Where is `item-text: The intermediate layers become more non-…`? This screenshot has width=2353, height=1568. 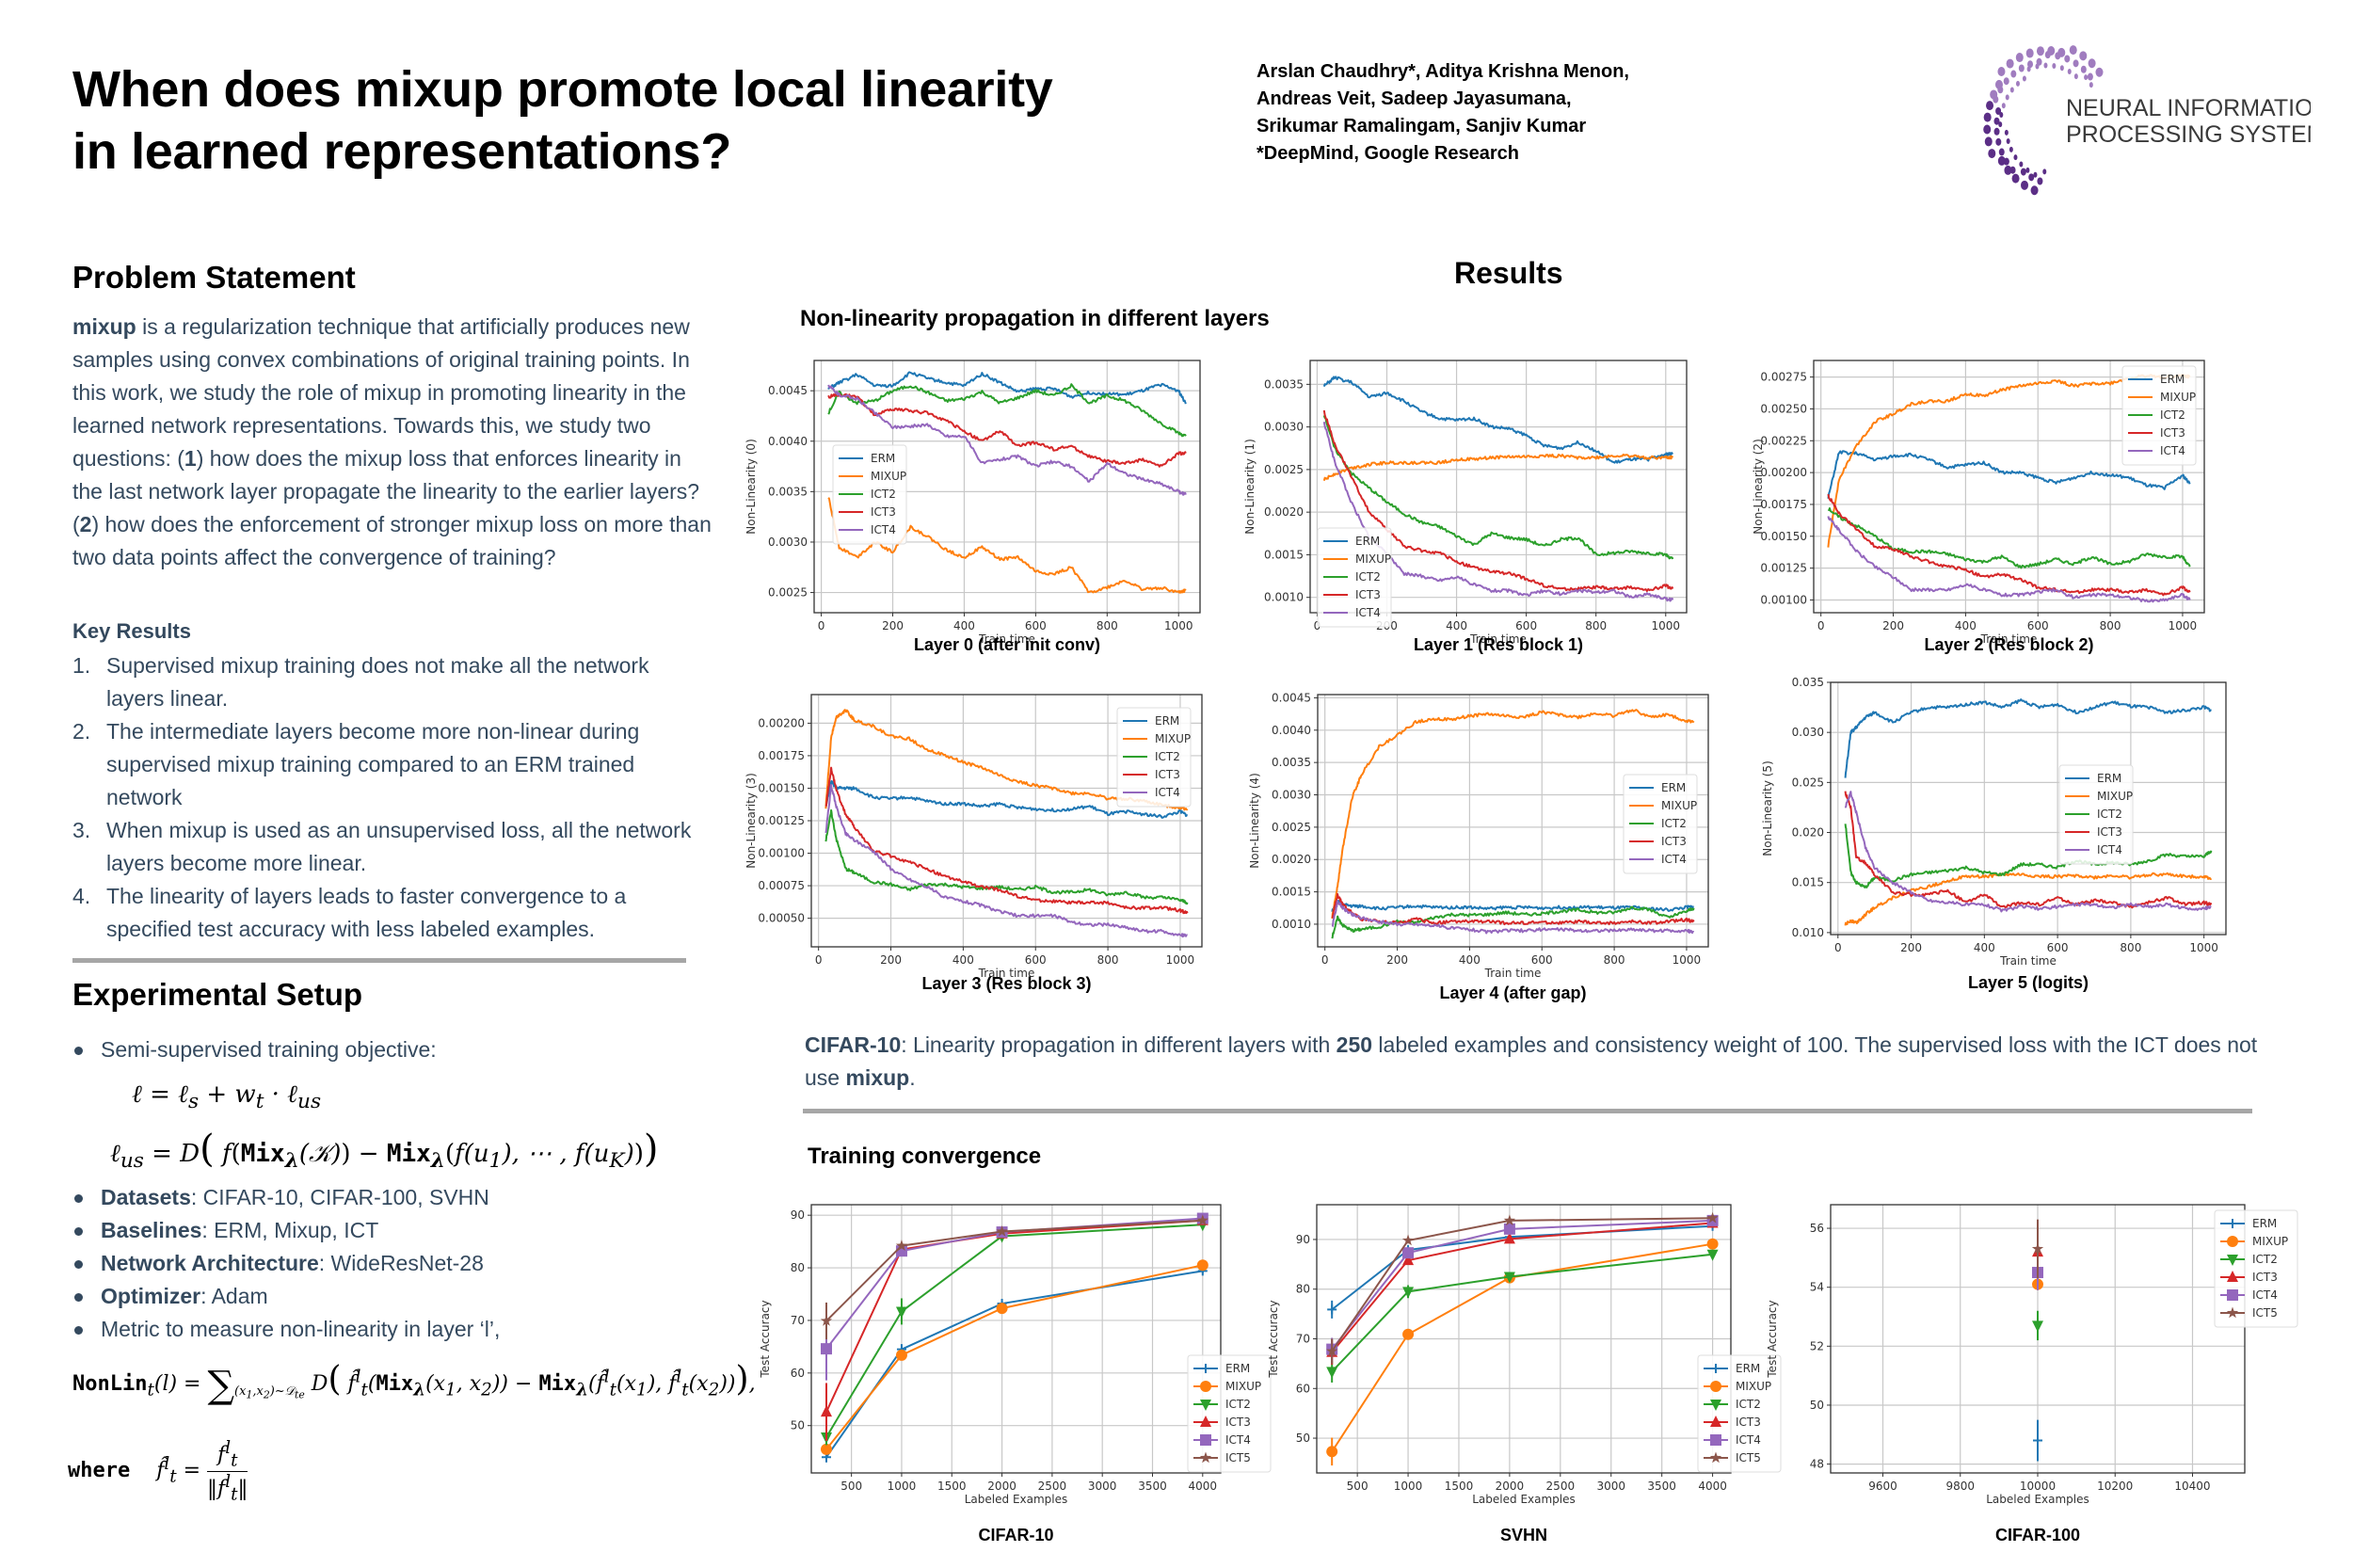
item-text: The intermediate layers become more non-… is located at coordinates (373, 764).